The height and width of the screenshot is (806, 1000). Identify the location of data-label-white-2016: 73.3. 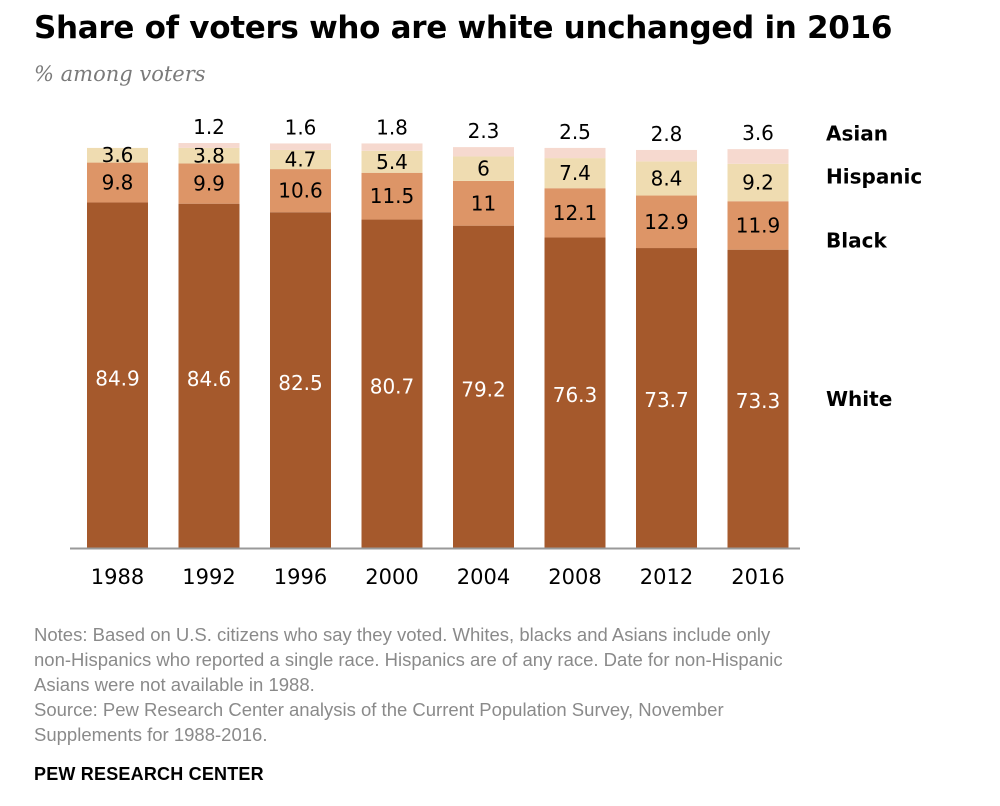
(758, 401).